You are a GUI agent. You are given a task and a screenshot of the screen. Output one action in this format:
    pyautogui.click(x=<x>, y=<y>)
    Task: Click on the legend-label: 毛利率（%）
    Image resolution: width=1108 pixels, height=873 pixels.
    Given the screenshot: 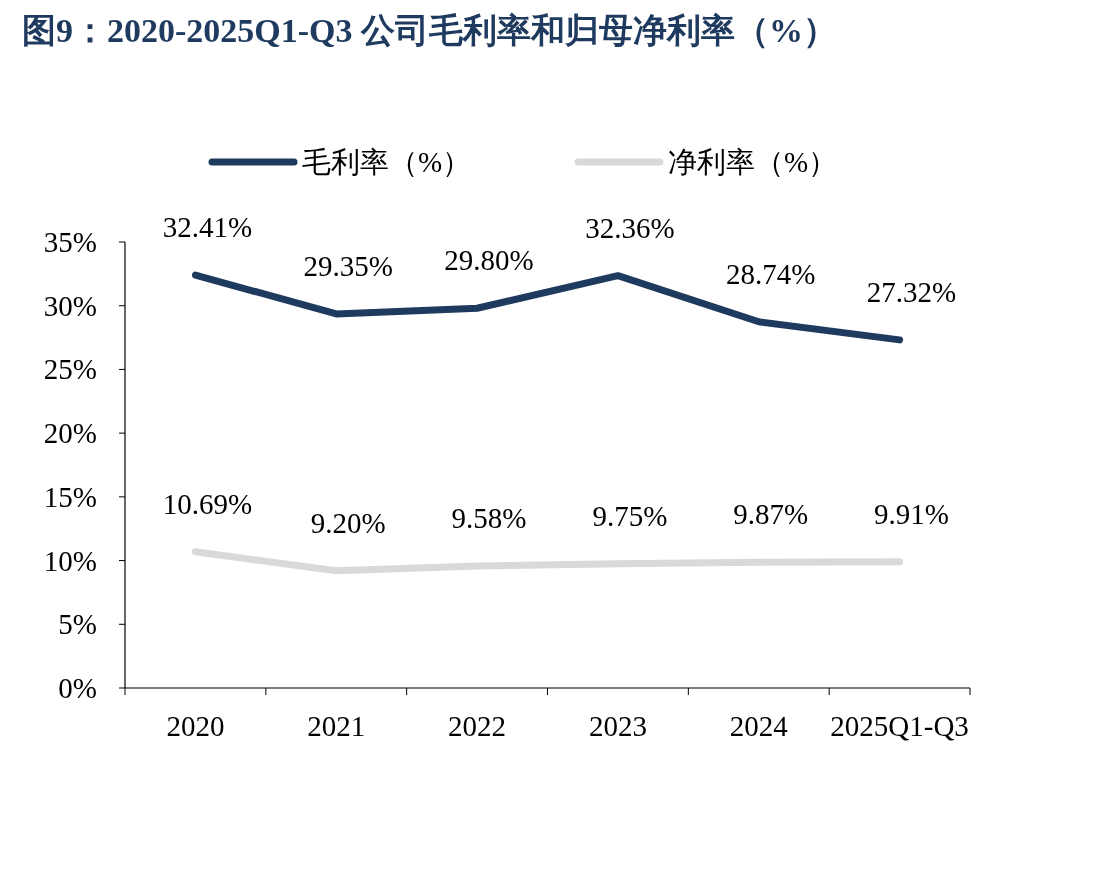 What is the action you would take?
    pyautogui.click(x=387, y=162)
    